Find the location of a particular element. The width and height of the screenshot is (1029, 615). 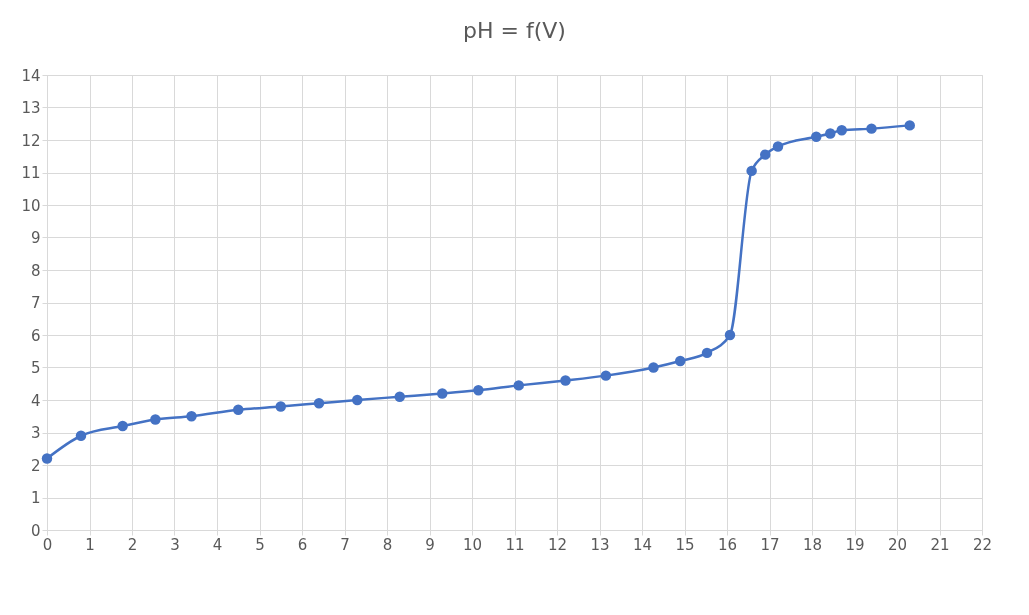

x-tick-label: 21 is located at coordinates (940, 544).